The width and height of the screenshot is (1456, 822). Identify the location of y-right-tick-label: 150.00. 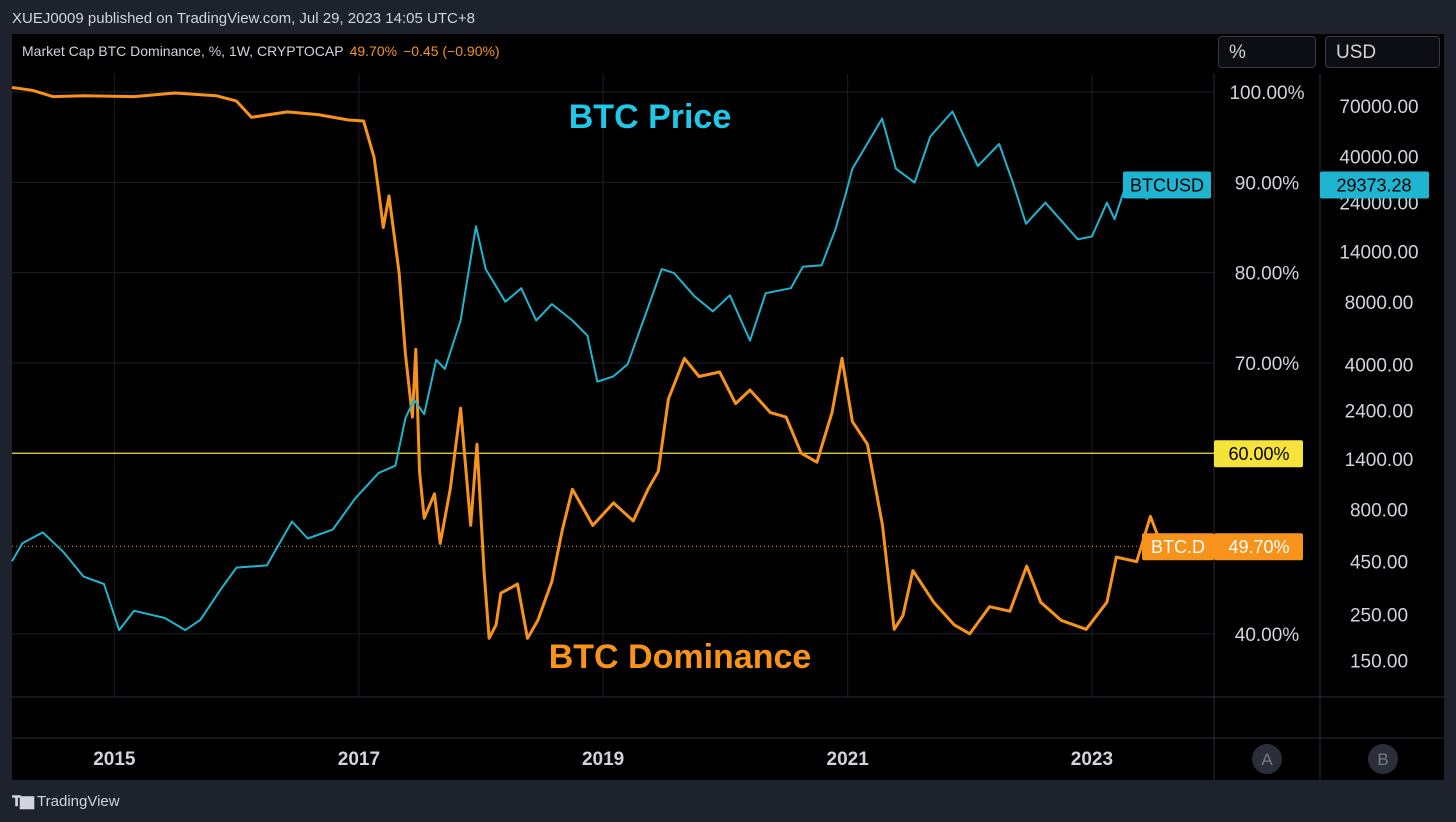
(1379, 661).